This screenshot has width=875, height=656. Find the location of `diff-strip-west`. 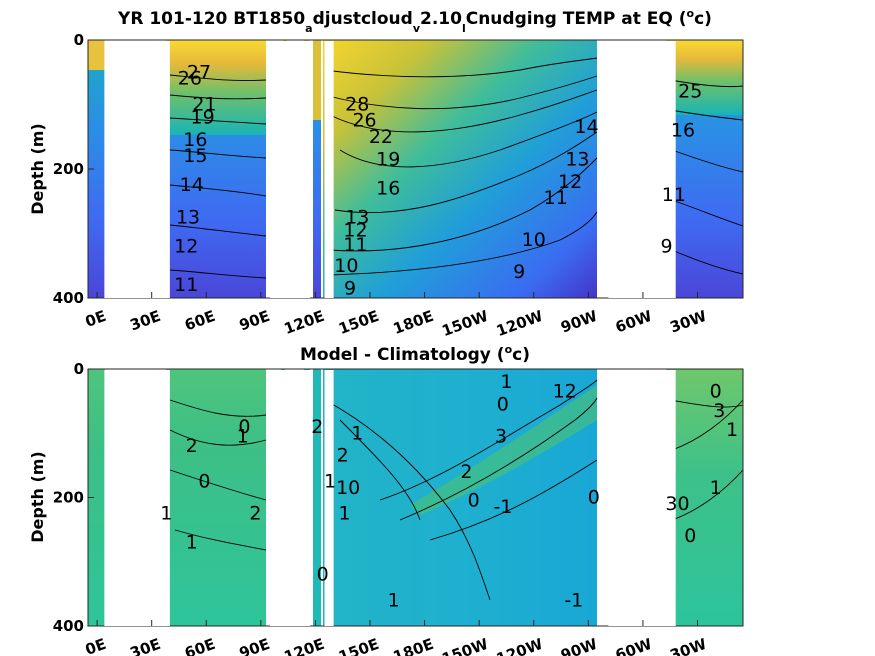

diff-strip-west is located at coordinates (96, 497).